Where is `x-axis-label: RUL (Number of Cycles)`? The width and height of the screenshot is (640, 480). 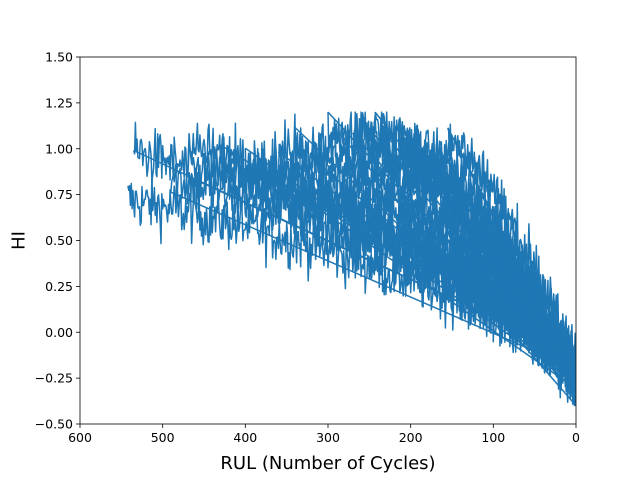
x-axis-label: RUL (Number of Cycles) is located at coordinates (327, 463).